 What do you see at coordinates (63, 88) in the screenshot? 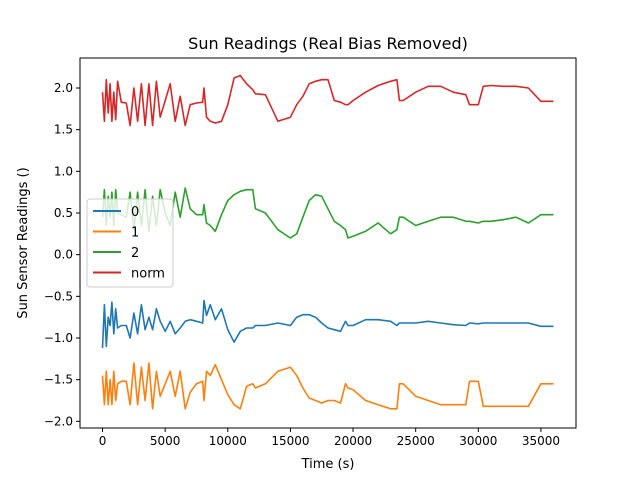
I see `y-tick-label: 2.0` at bounding box center [63, 88].